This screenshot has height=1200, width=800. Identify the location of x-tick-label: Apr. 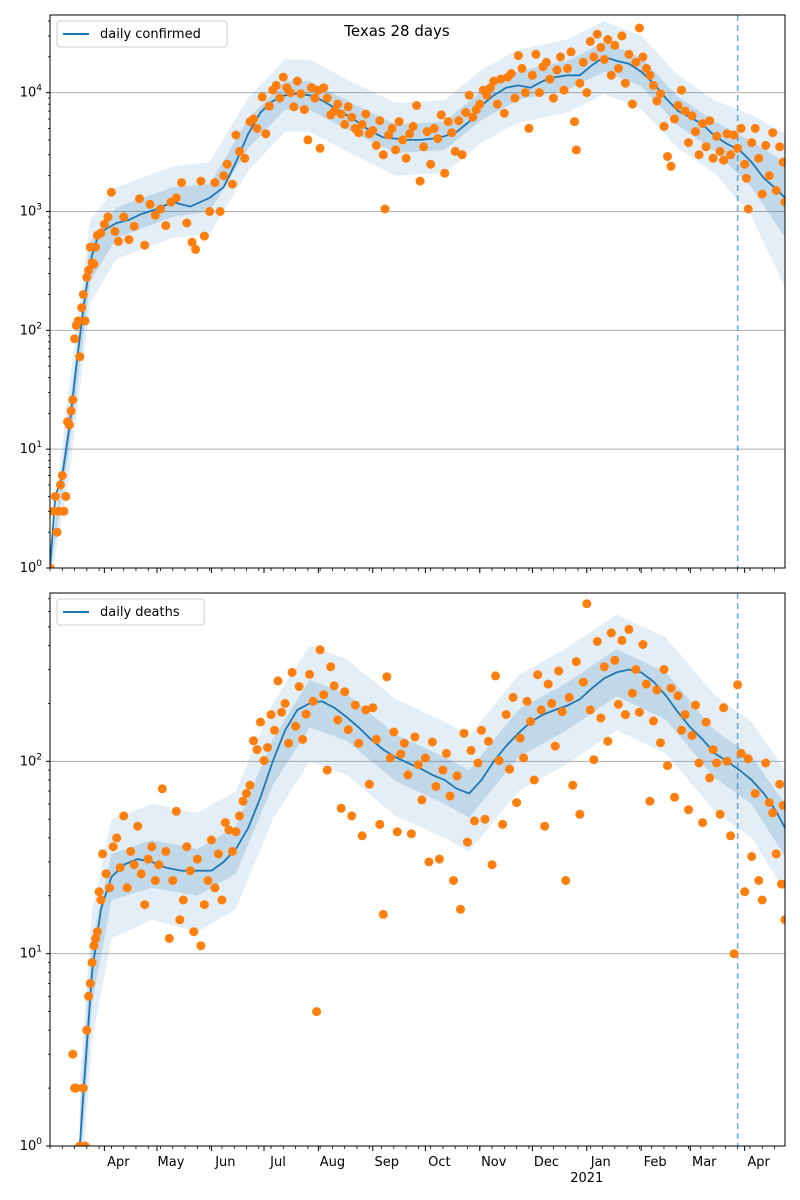
(118, 1162).